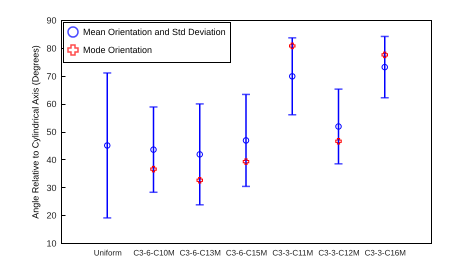 This screenshot has height=273, width=474. I want to click on x-tick-label: C3-6-C15M, so click(247, 253).